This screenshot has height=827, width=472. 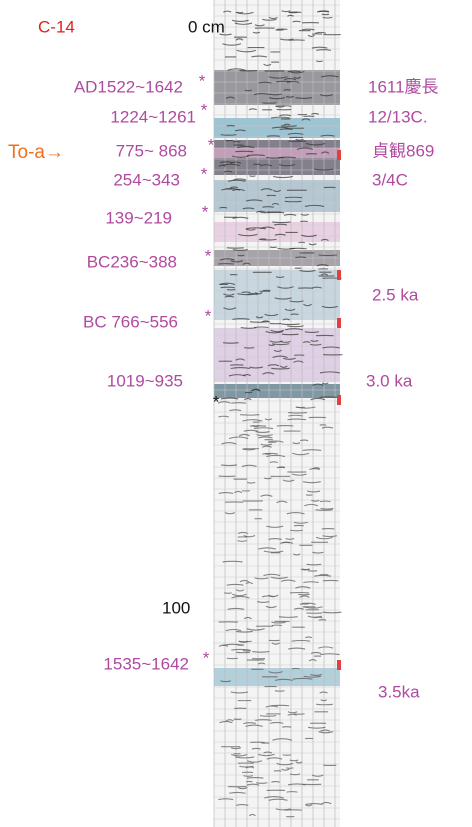 What do you see at coordinates (277, 355) in the screenshot?
I see `sediment-band` at bounding box center [277, 355].